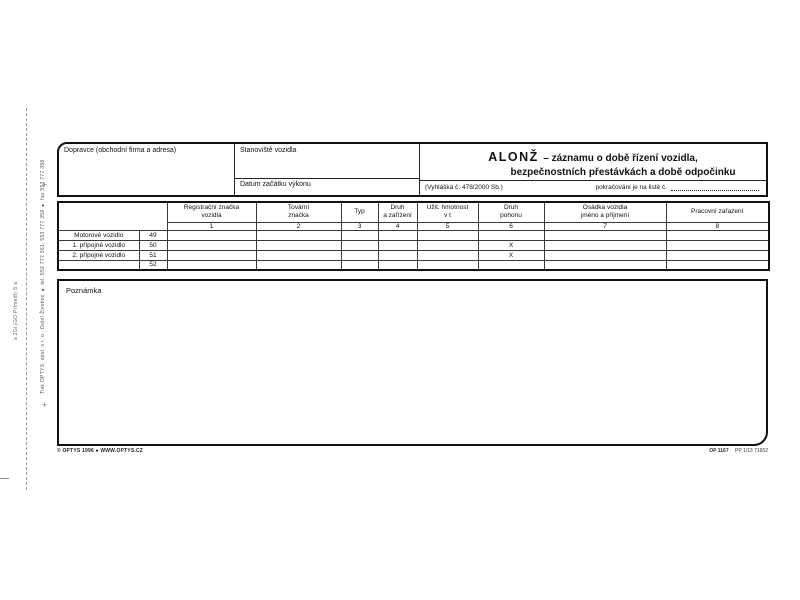 The width and height of the screenshot is (800, 600). What do you see at coordinates (298, 226) in the screenshot?
I see `col-number: 2` at bounding box center [298, 226].